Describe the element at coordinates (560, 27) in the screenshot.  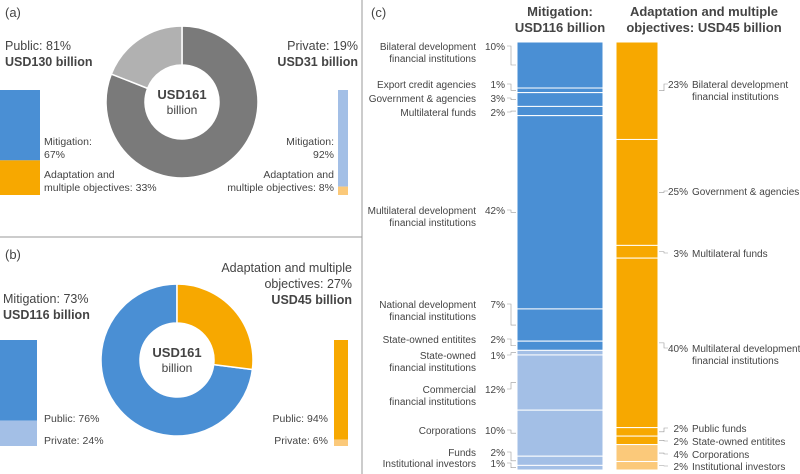
I see `bar-title: USD116 billion` at that location.